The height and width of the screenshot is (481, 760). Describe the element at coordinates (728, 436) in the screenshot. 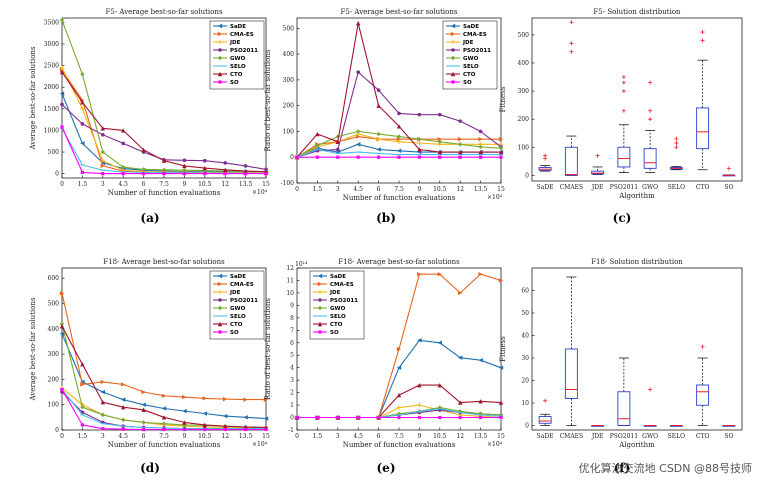

I see `x-tick-label: SO` at that location.